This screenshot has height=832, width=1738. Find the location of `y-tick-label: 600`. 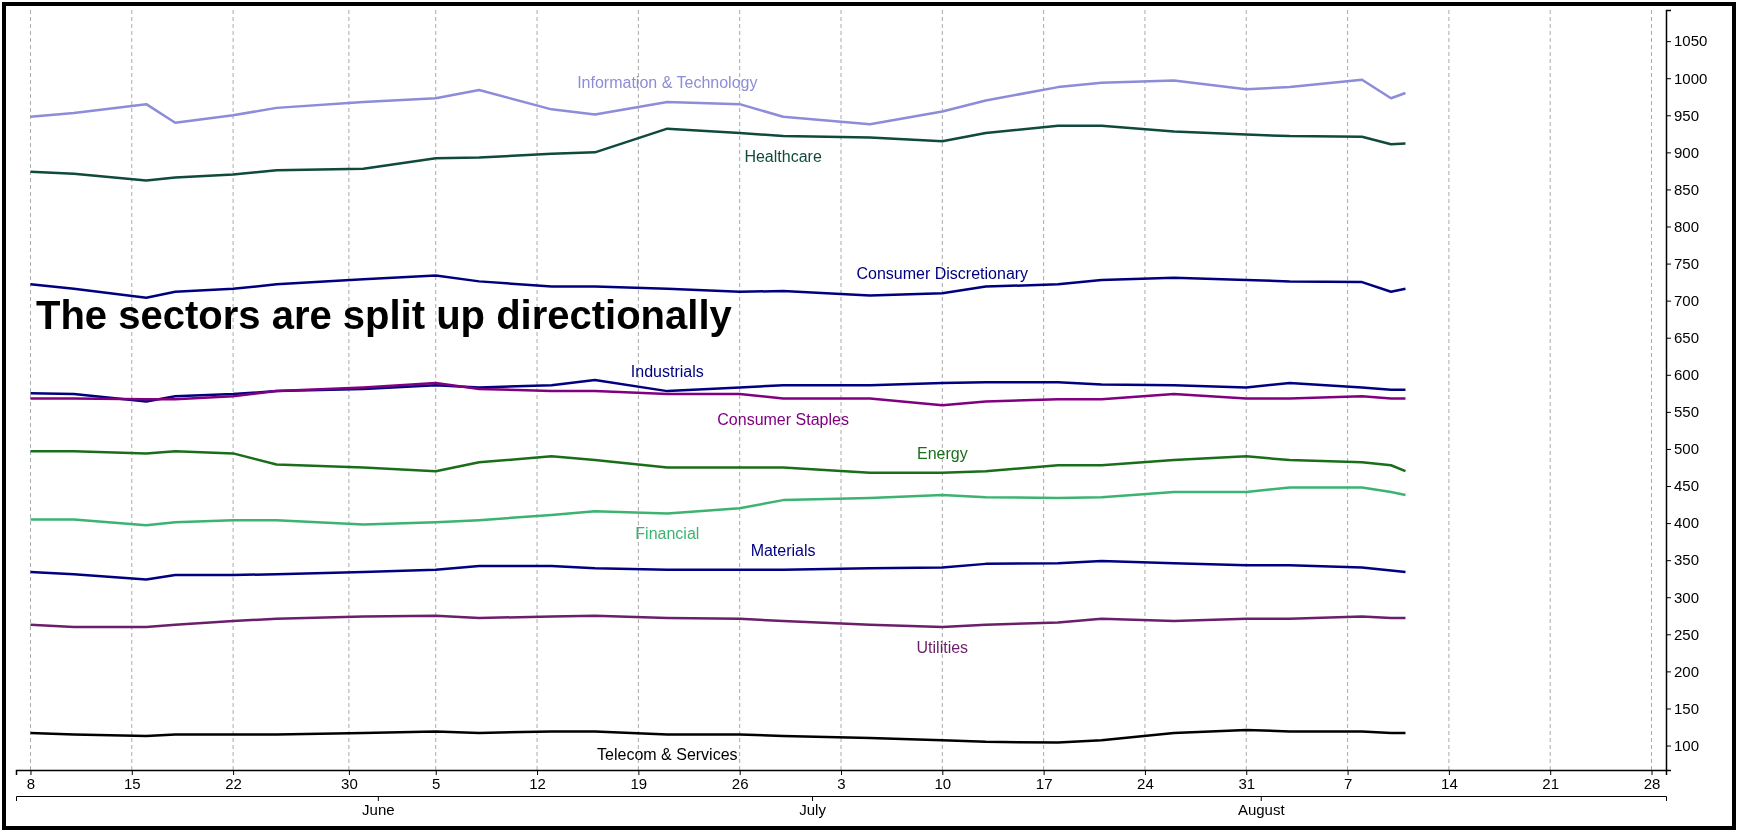

y-tick-label: 600 is located at coordinates (1687, 375).